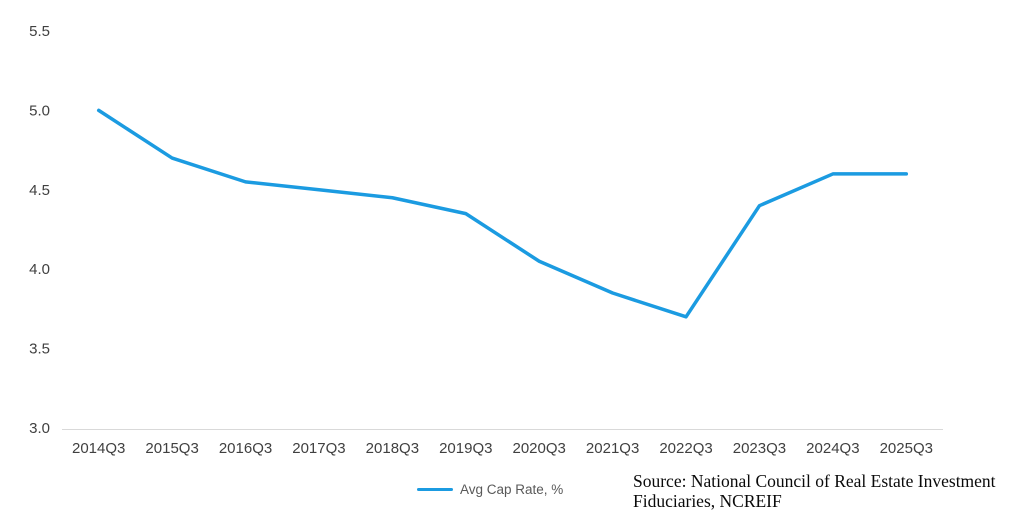  What do you see at coordinates (685, 448) in the screenshot?
I see `x-tick-label: 2022Q3` at bounding box center [685, 448].